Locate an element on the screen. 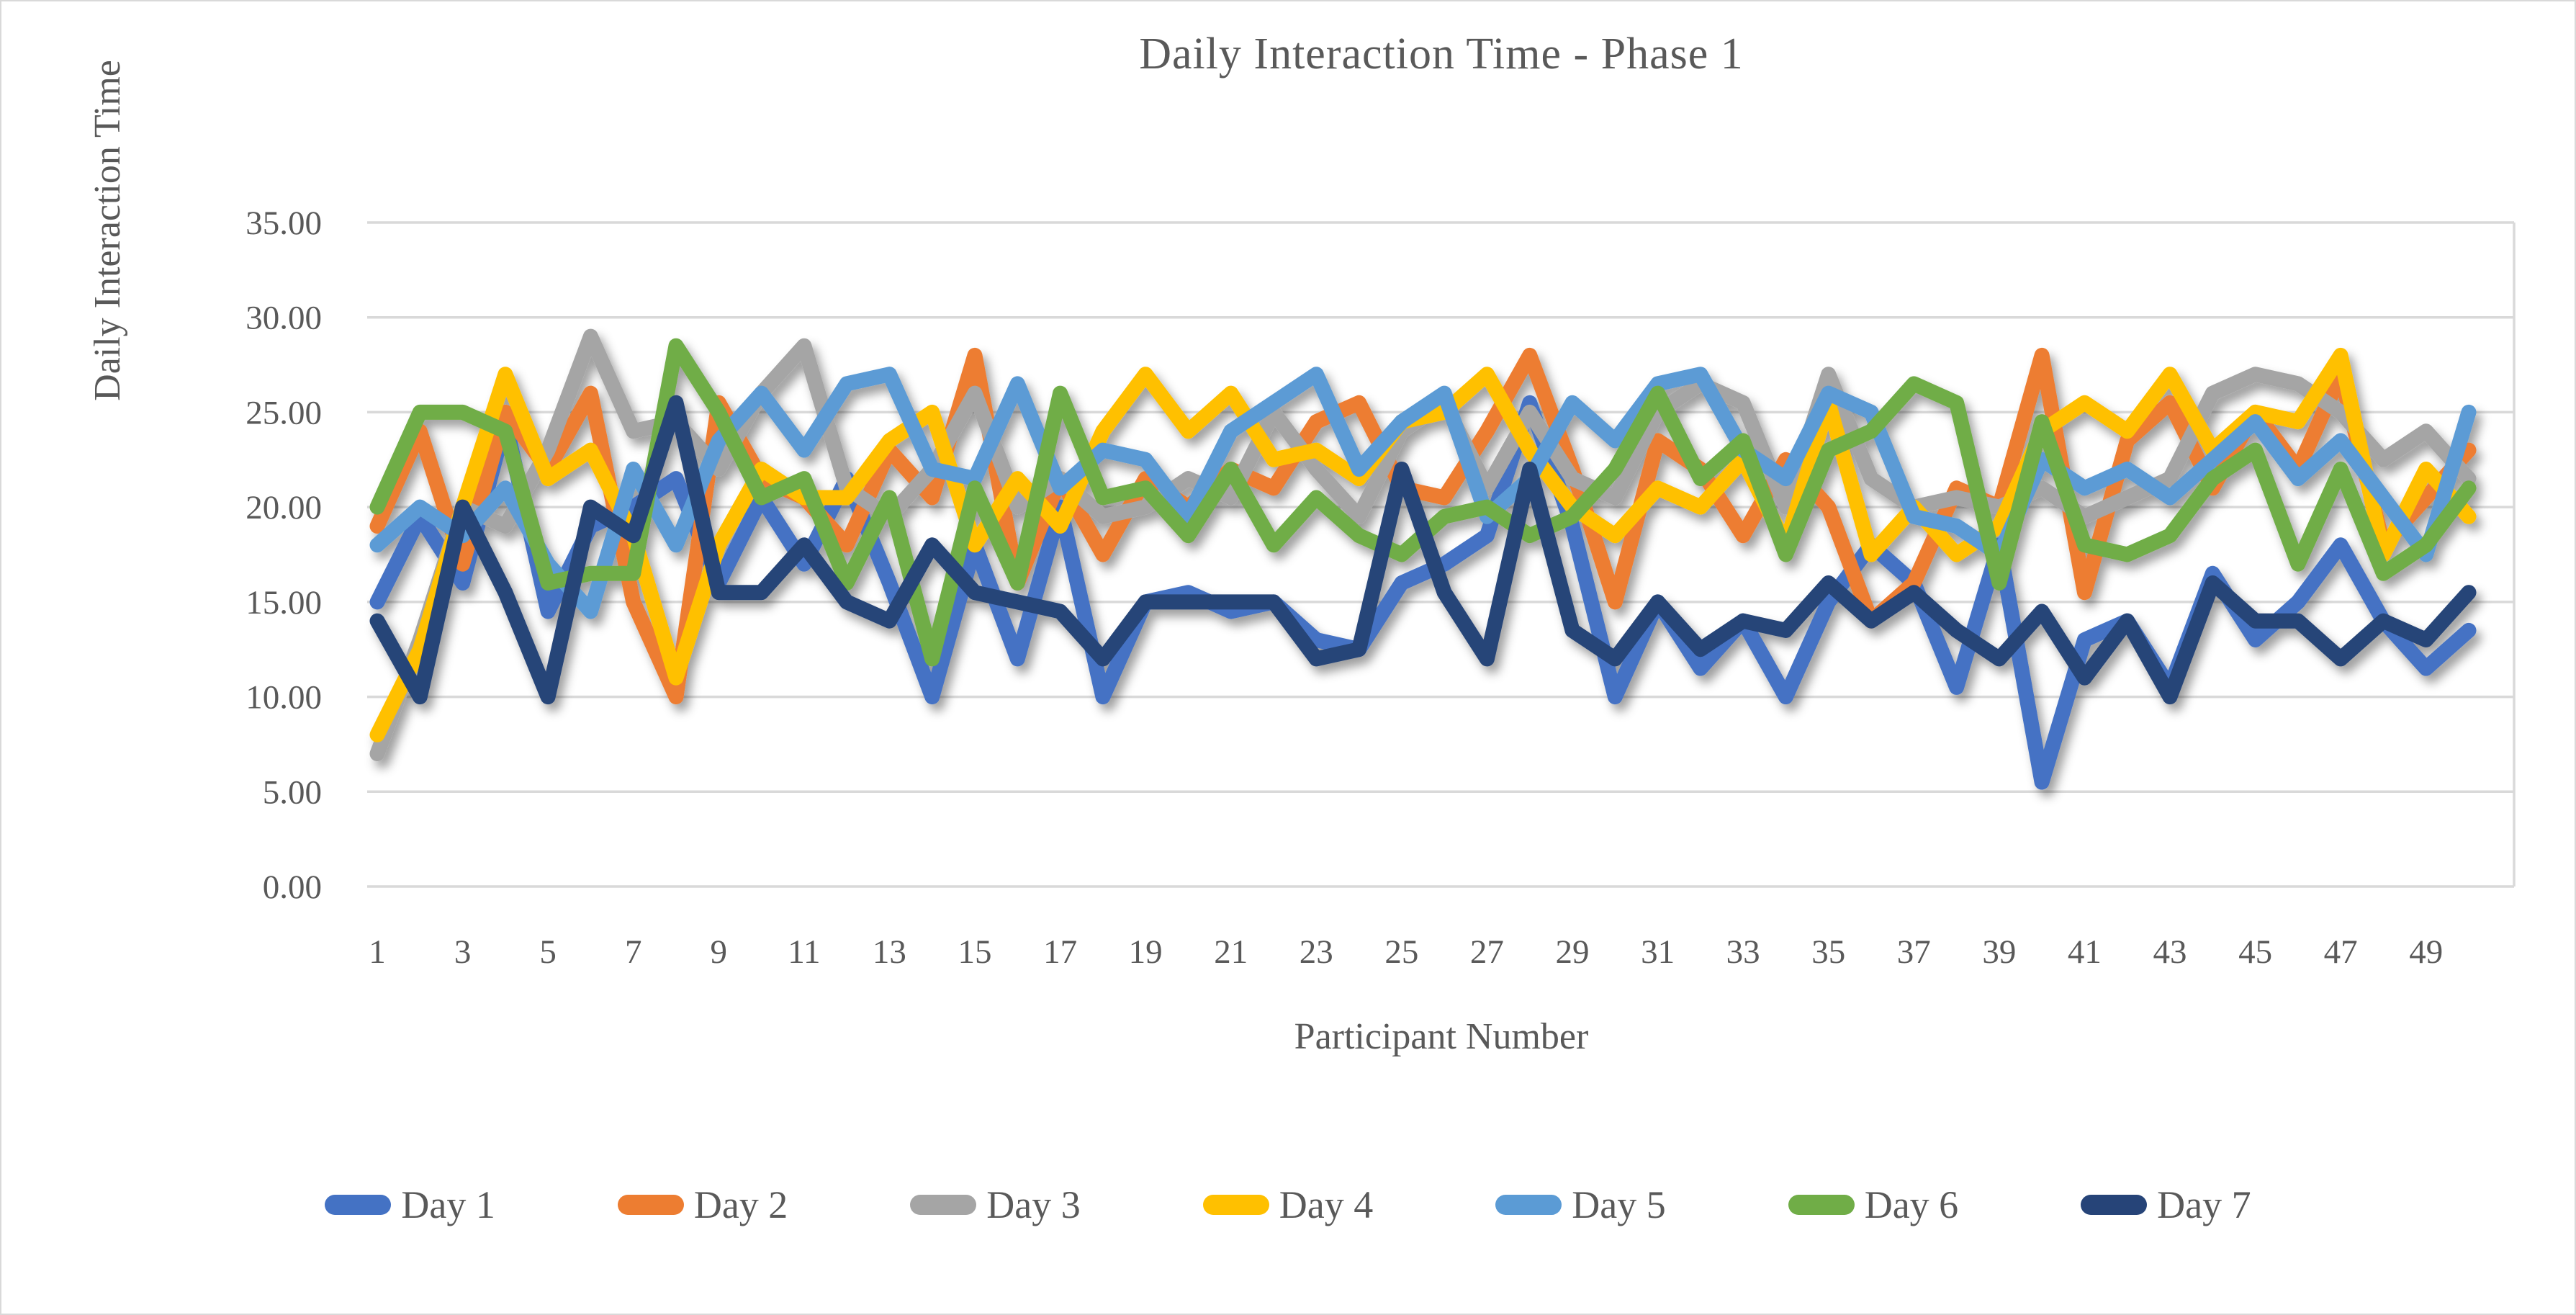 Image resolution: width=2576 pixels, height=1315 pixels. svg-text: 9 is located at coordinates (719, 952).